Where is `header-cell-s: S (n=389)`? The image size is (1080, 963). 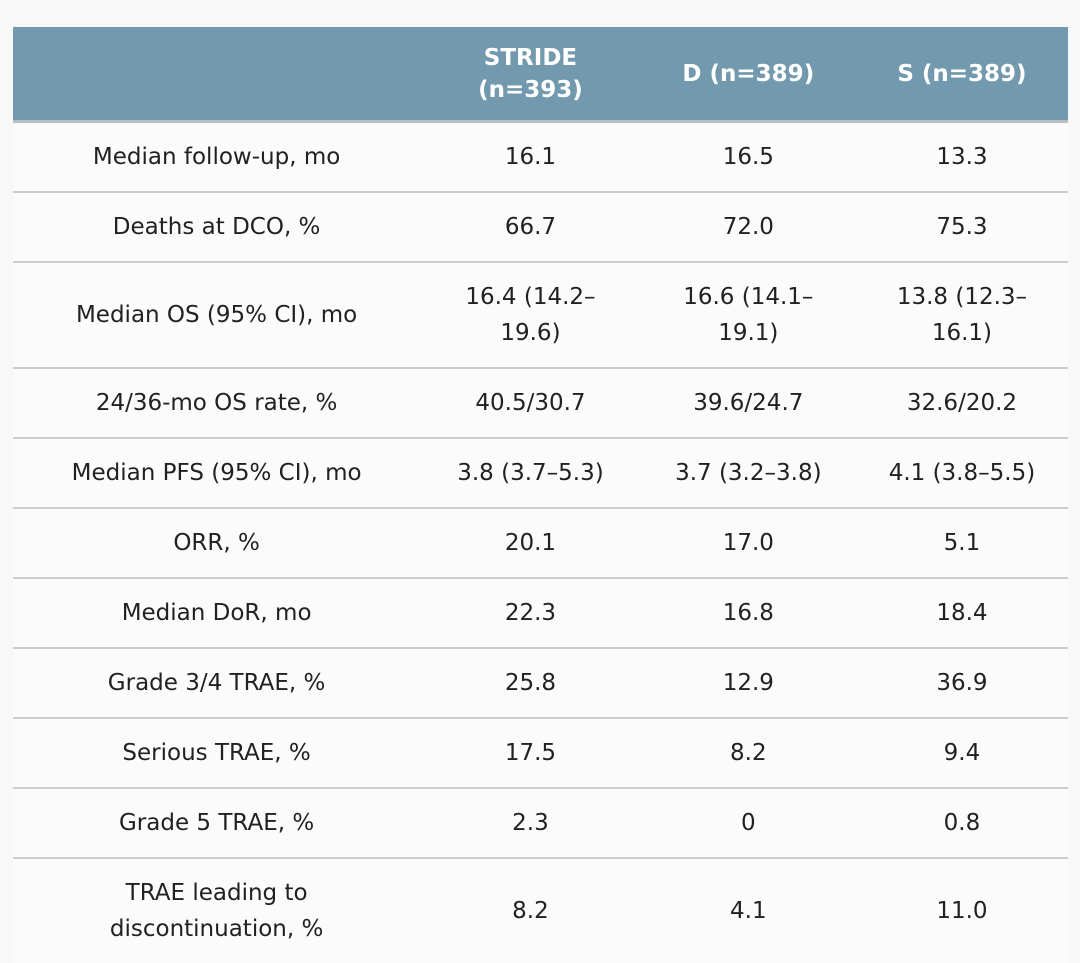
header-cell-s: S (n=389) is located at coordinates (962, 73).